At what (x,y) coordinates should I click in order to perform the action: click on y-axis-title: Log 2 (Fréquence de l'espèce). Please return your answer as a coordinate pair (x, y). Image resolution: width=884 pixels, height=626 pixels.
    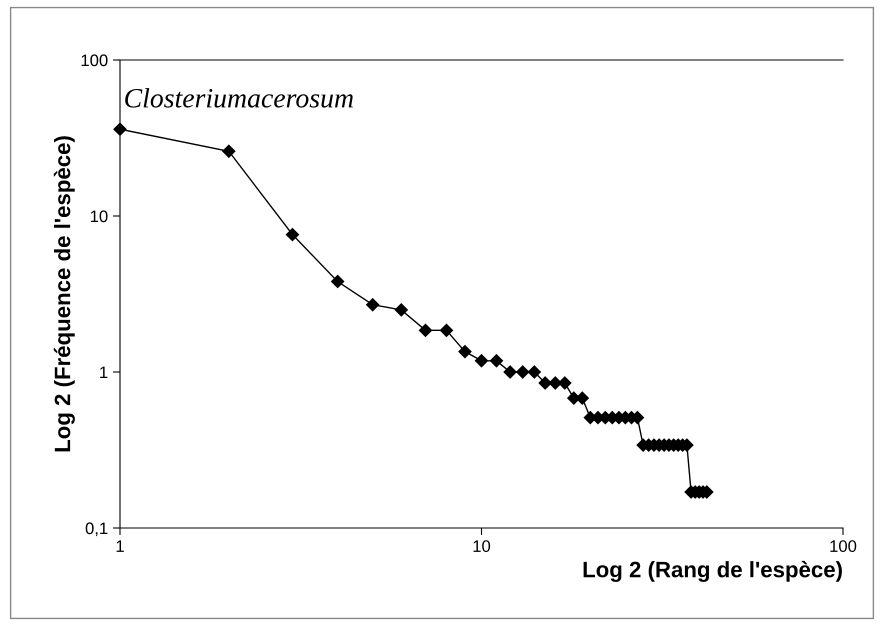
    Looking at the image, I should click on (64, 294).